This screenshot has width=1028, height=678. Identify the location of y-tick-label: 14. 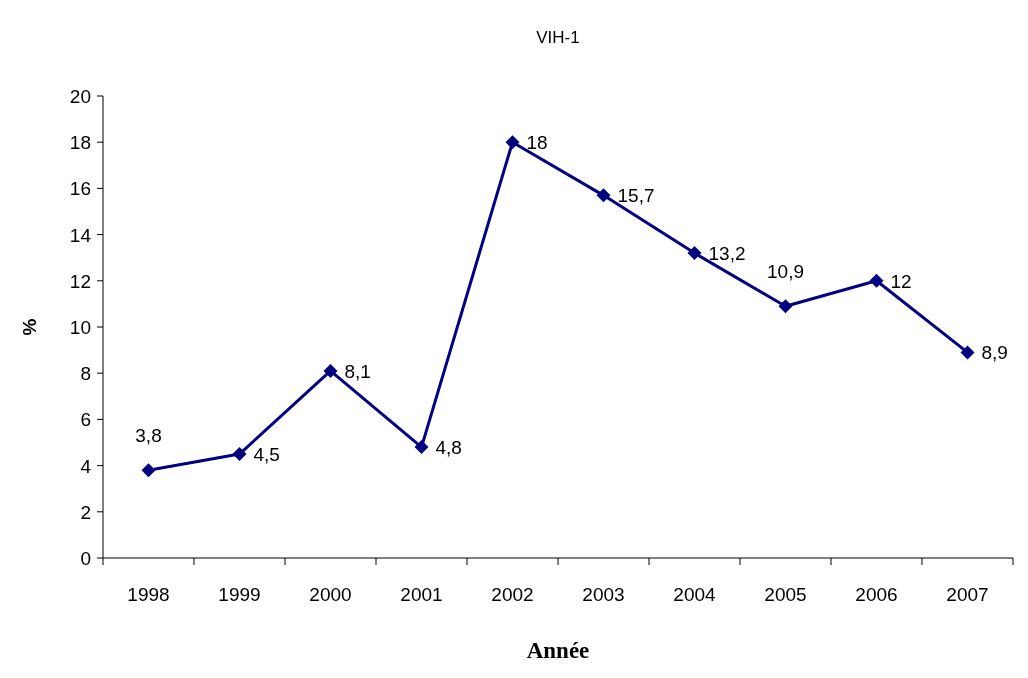
(80, 235).